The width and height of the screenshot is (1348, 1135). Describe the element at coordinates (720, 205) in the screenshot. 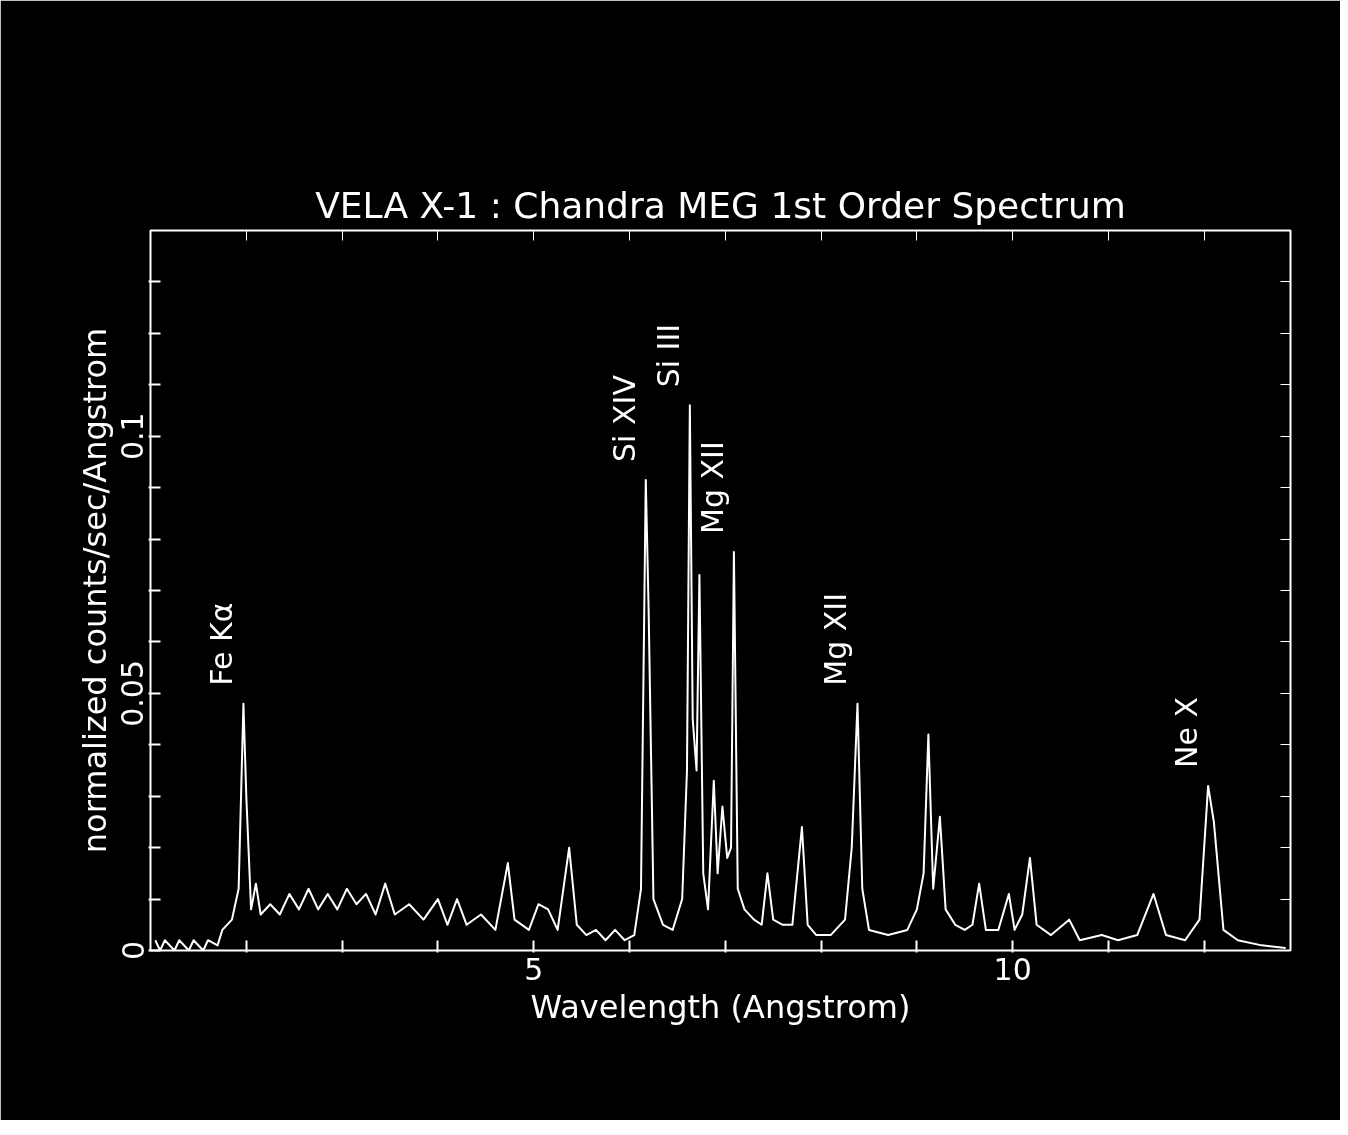

I see `chart-title: VELA X-1 : Chandra MEG 1st Order Spectrum` at that location.